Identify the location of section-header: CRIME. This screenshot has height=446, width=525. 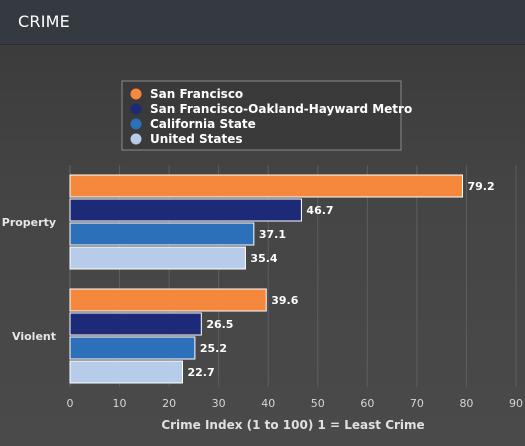
(262, 22).